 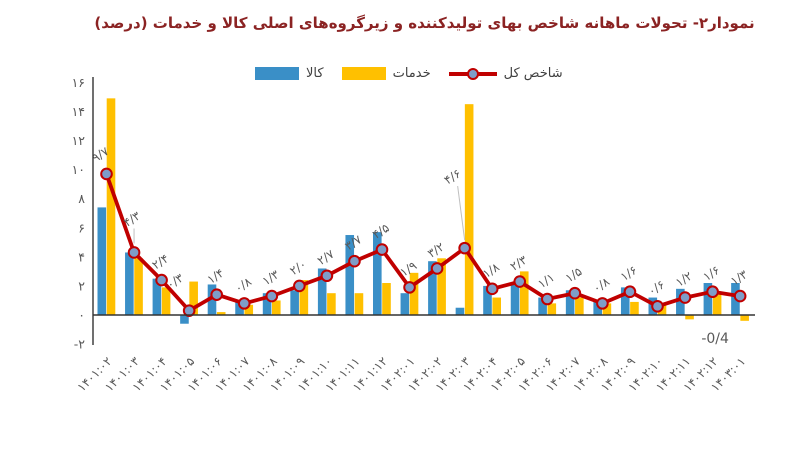 I want to click on y-tick-16: ۱۶, so click(x=78, y=82).